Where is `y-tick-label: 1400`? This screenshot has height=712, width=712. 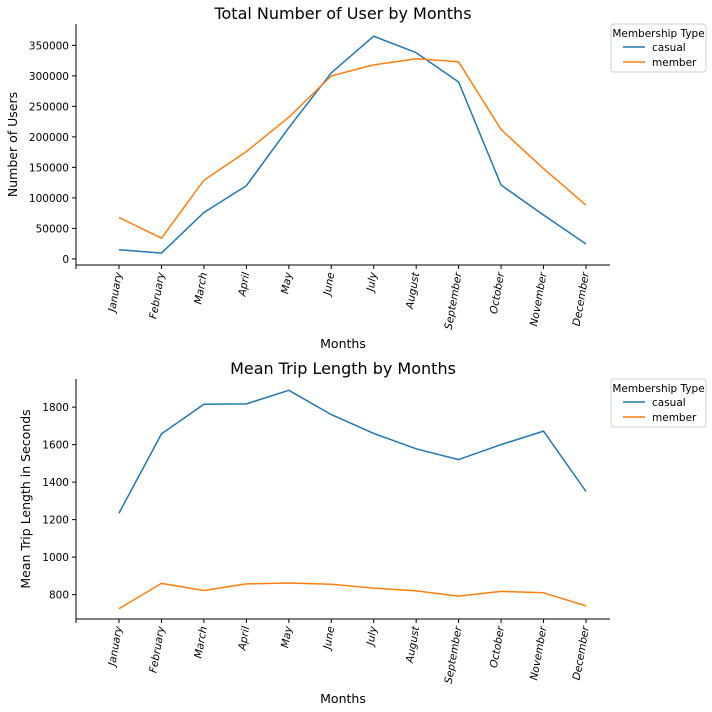
y-tick-label: 1400 is located at coordinates (55, 483).